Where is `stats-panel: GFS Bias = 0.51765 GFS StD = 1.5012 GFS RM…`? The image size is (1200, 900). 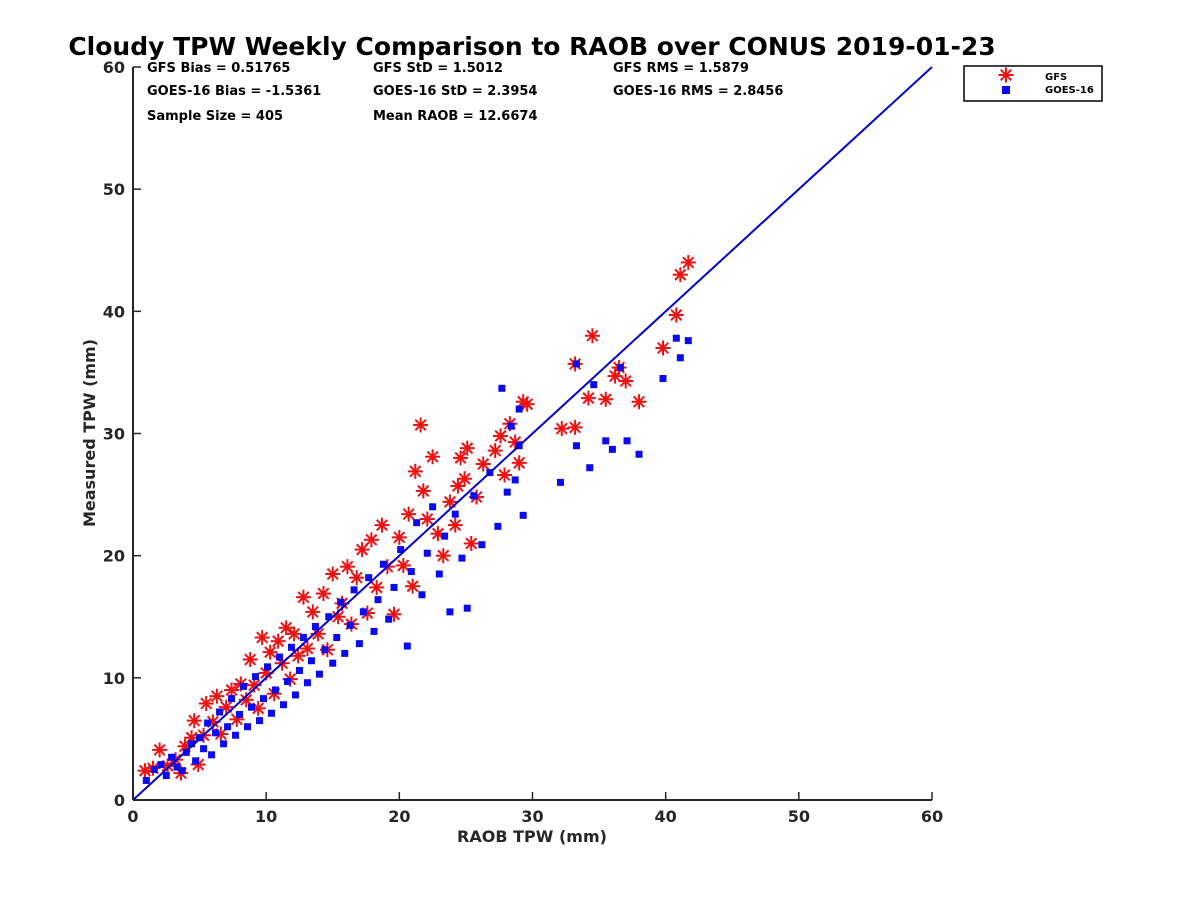
stats-panel: GFS Bias = 0.51765 GFS StD = 1.5012 GFS RM… is located at coordinates (465, 92).